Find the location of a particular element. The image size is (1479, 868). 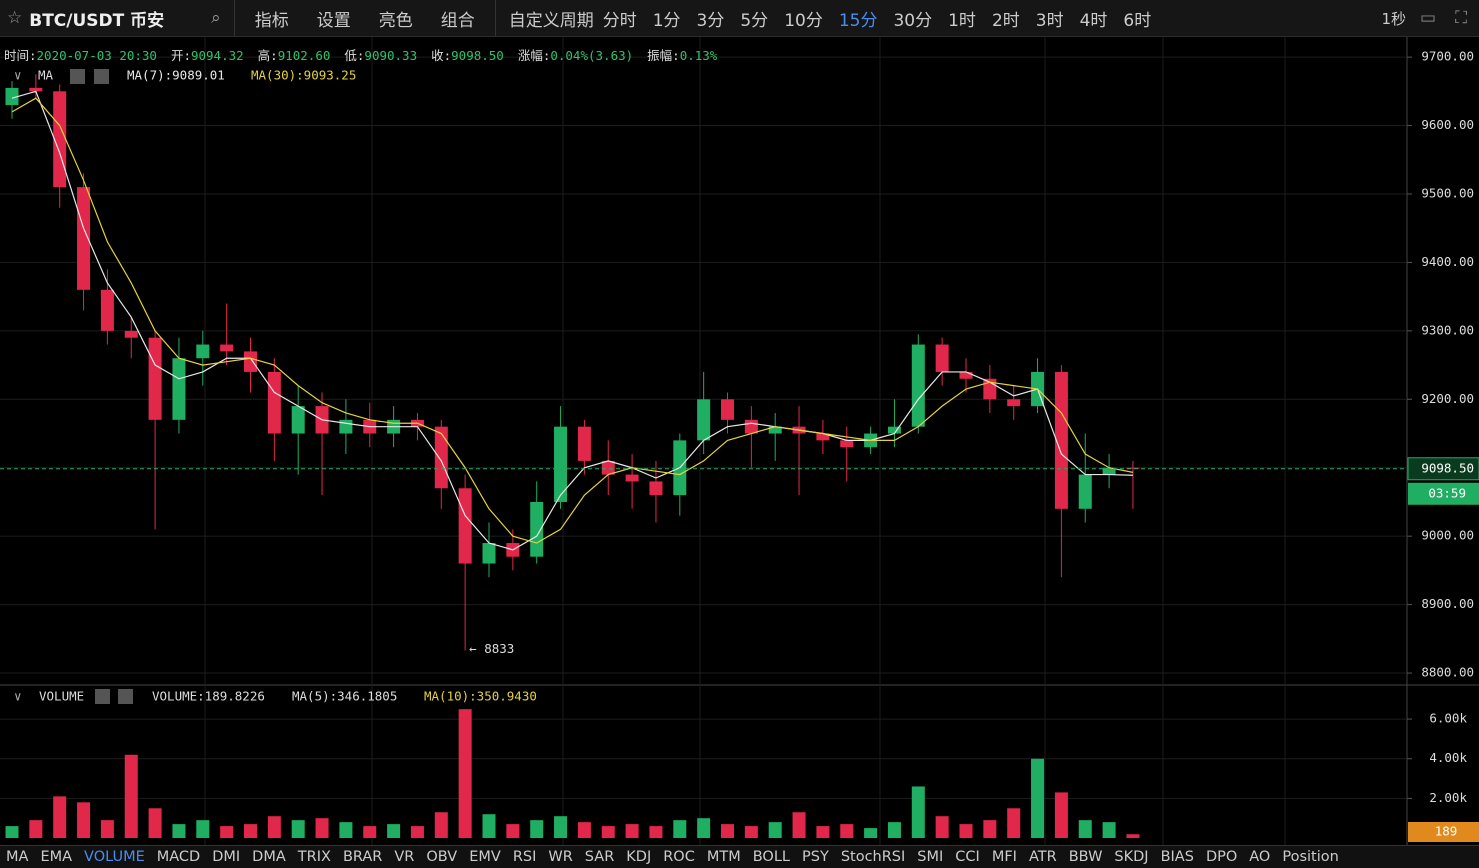

indicator-tab: SMI is located at coordinates (930, 857).